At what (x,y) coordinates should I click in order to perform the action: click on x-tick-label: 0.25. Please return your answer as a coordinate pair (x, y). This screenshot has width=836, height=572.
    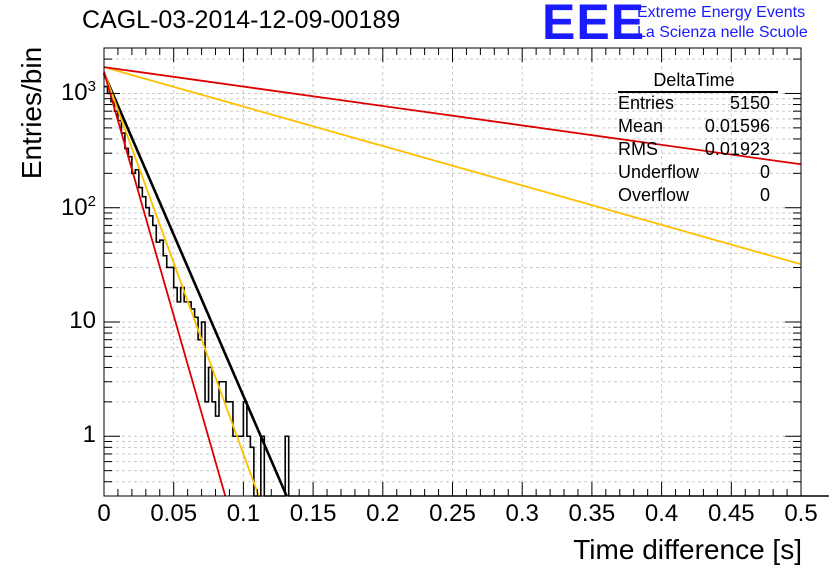
    Looking at the image, I should click on (452, 513).